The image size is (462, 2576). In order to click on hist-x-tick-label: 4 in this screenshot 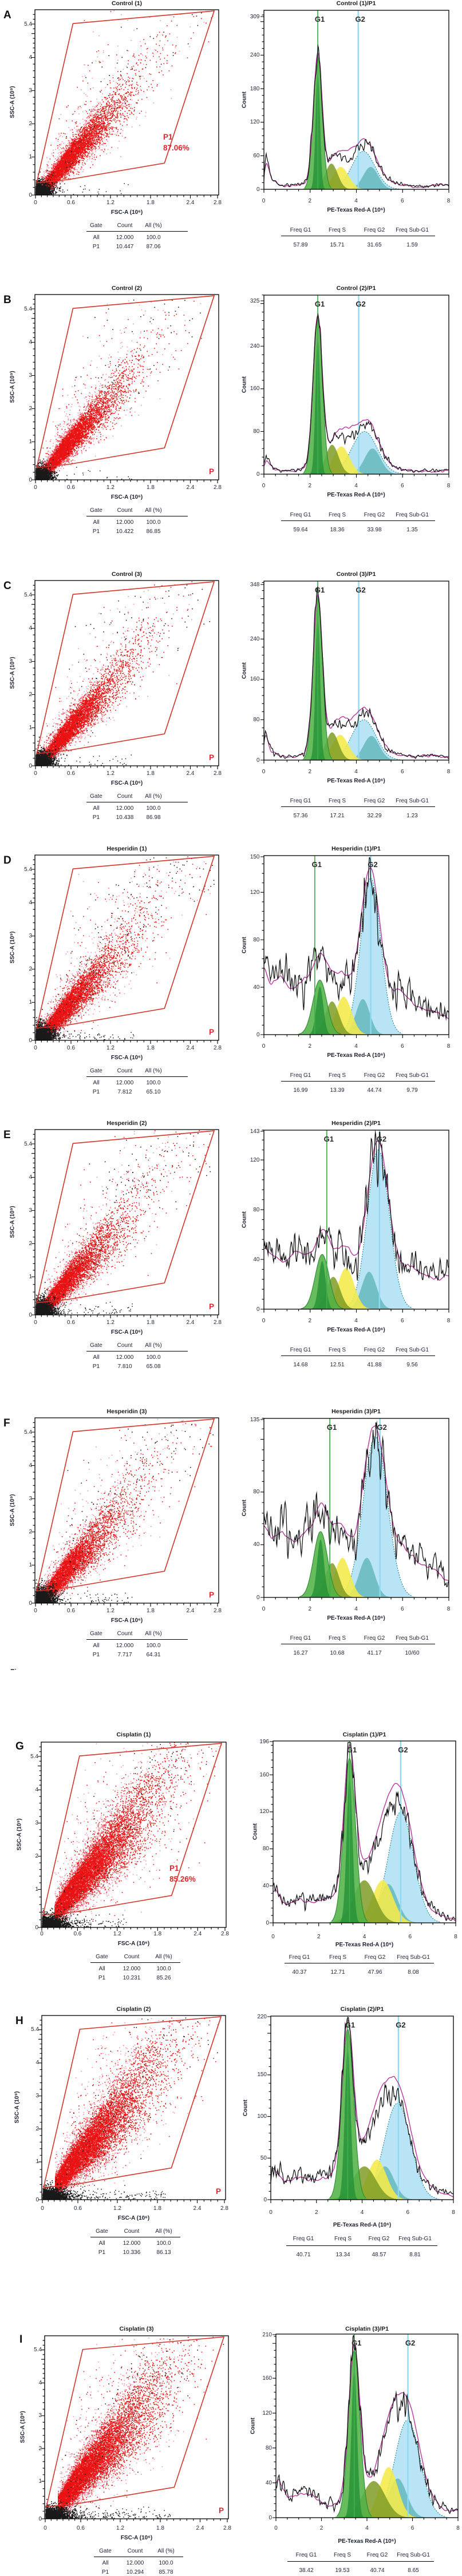, I will do `click(356, 201)`.